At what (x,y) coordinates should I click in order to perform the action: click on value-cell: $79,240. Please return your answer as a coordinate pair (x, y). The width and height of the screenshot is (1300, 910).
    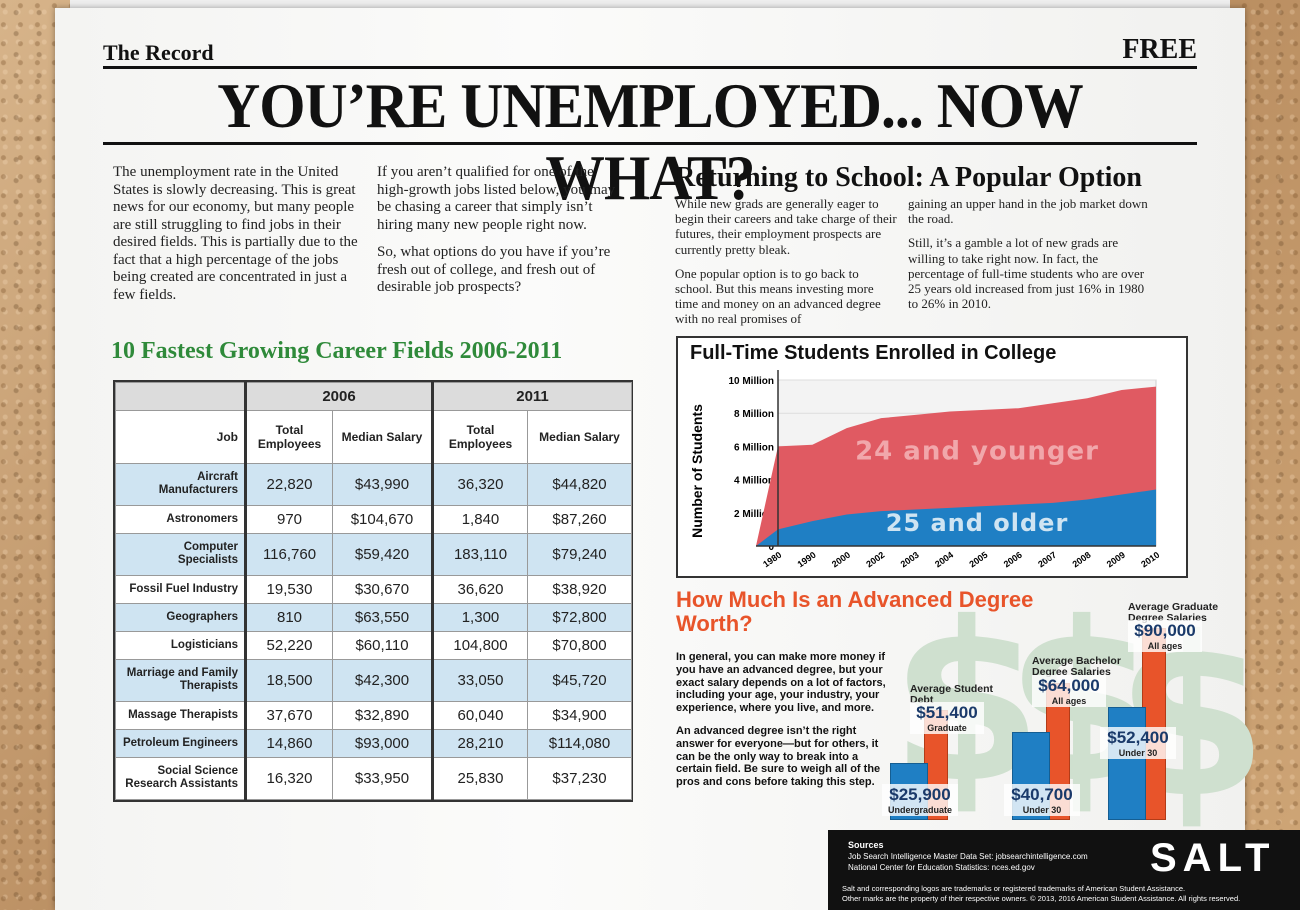
    Looking at the image, I should click on (579, 554).